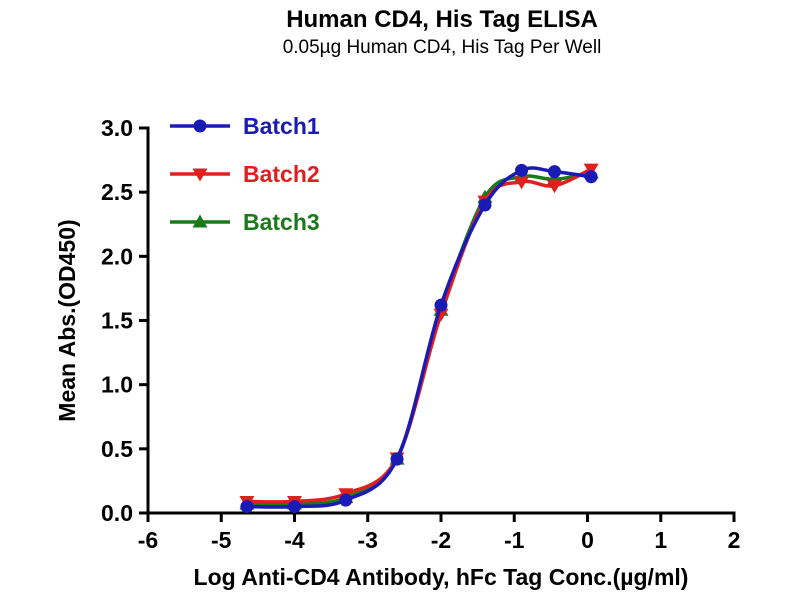  I want to click on y-tick-label: 3.0, so click(117, 128).